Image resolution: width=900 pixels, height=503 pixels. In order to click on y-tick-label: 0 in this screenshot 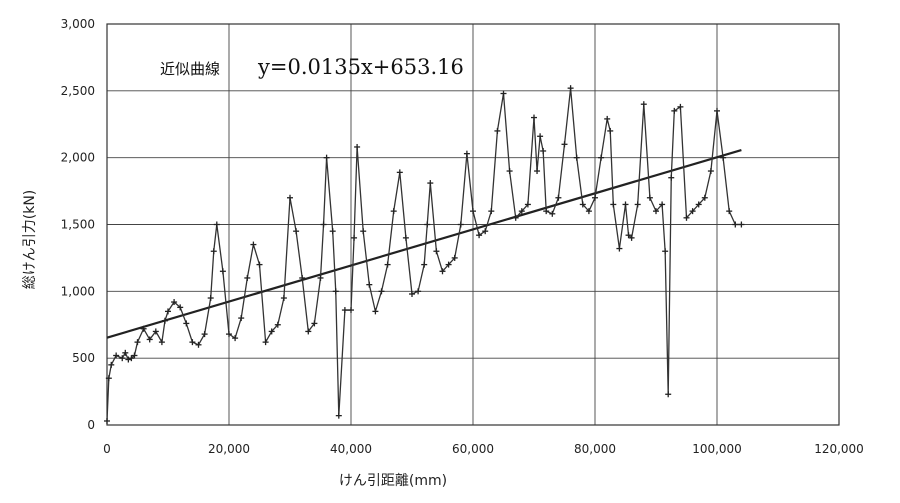, I will do `click(91, 425)`.